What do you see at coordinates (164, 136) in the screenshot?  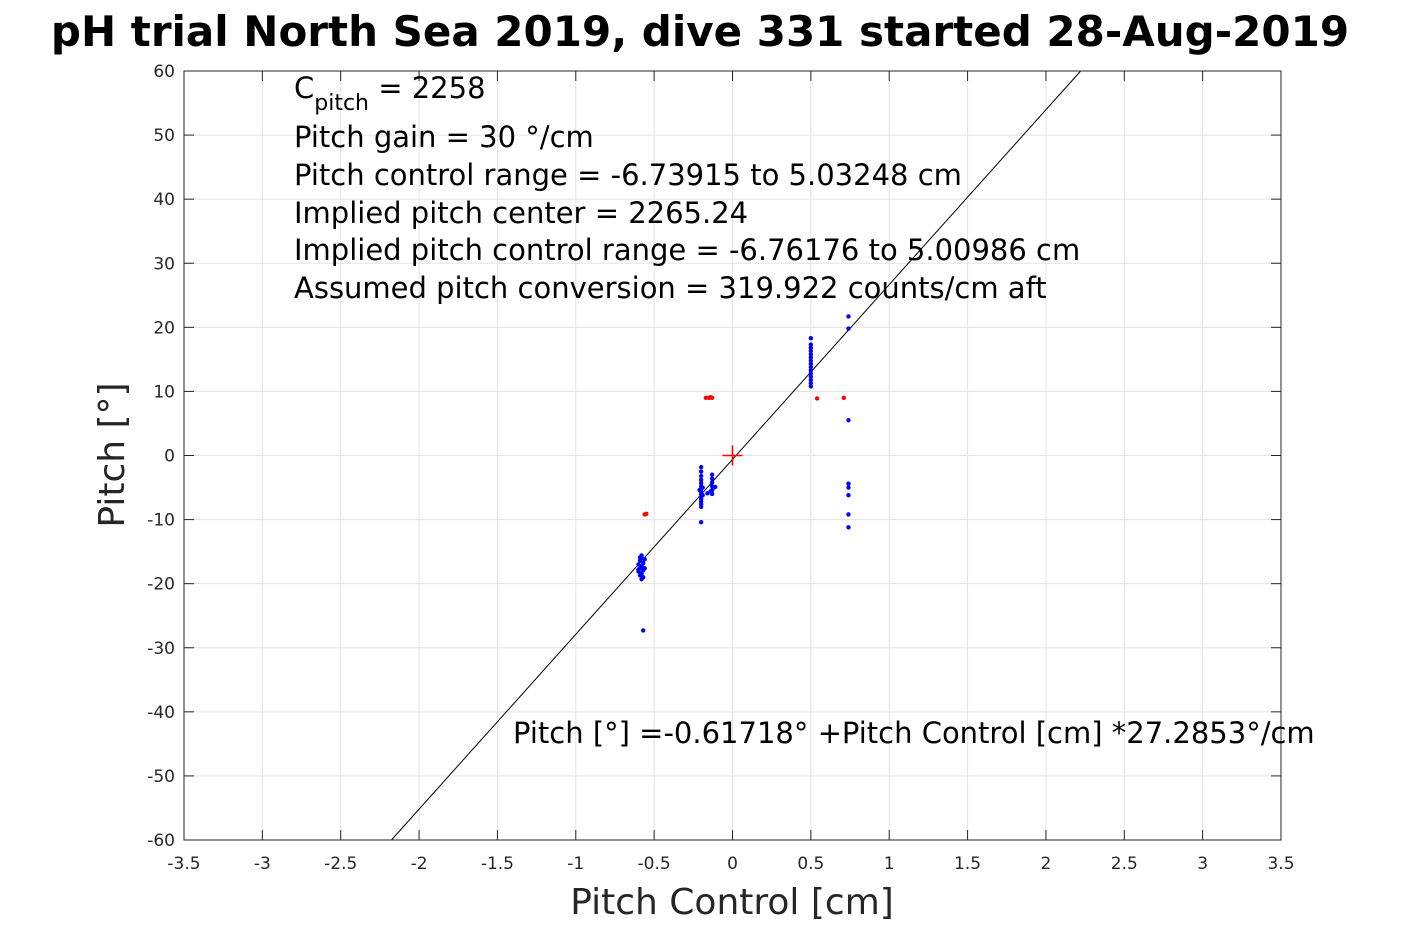 I see `y-tick-label: 50` at bounding box center [164, 136].